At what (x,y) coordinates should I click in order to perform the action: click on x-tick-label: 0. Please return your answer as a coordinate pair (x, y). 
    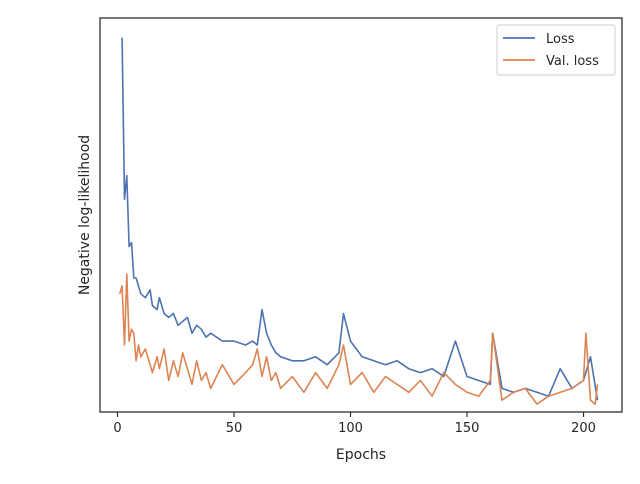
    Looking at the image, I should click on (117, 428).